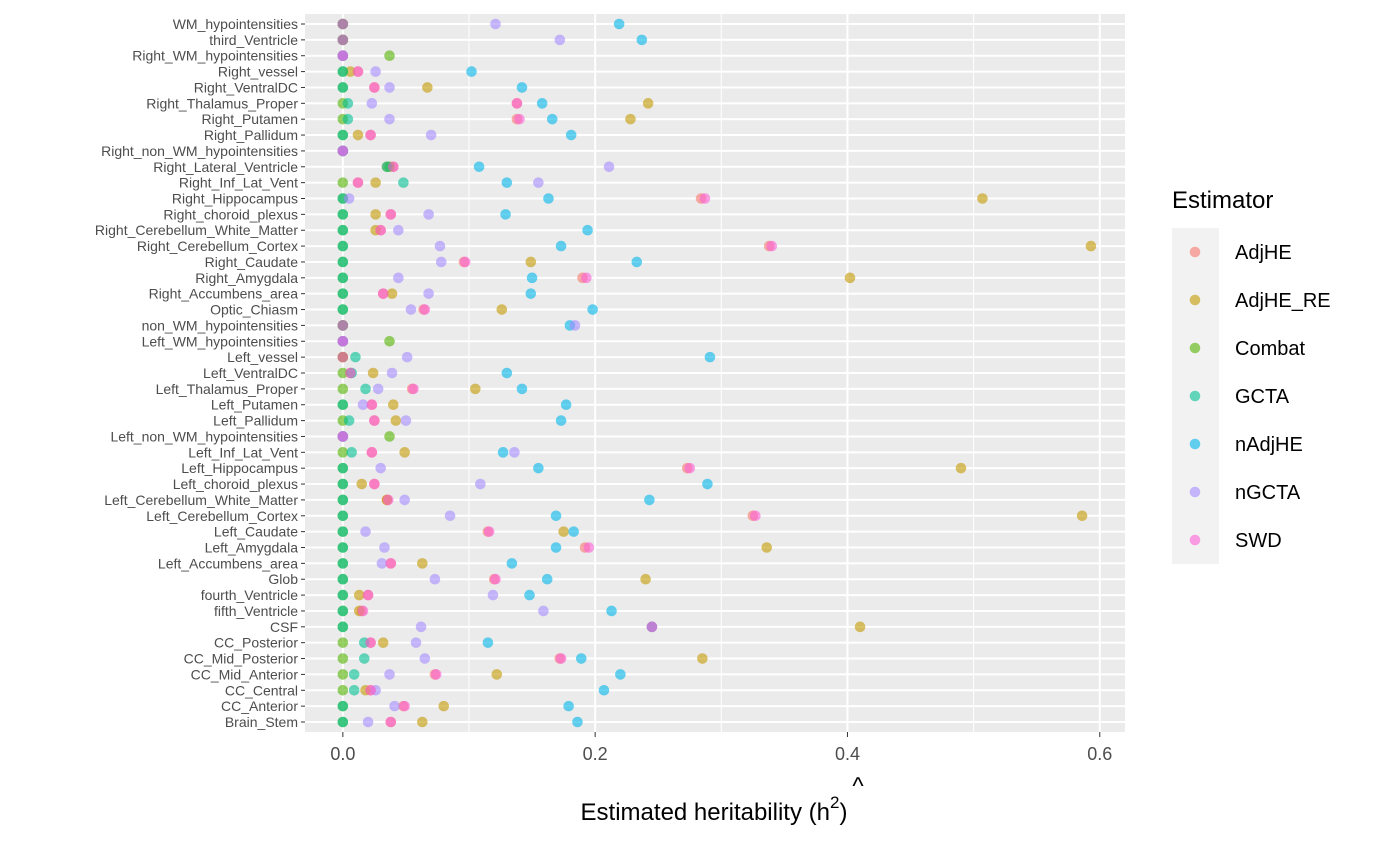 The height and width of the screenshot is (852, 1381). Describe the element at coordinates (858, 786) in the screenshot. I see `x-axis-title-hat: ^` at that location.